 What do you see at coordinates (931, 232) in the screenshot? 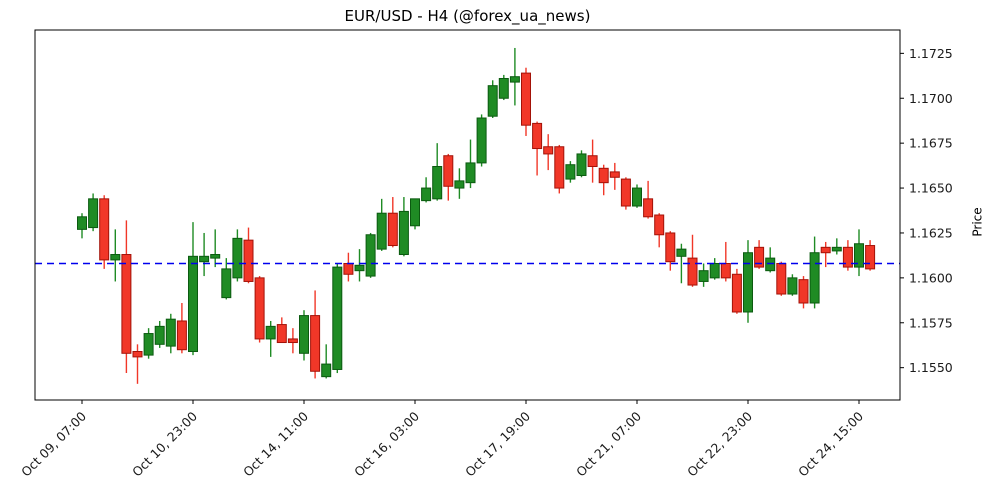
I see `y-tick-label: 1.1625` at bounding box center [931, 232].